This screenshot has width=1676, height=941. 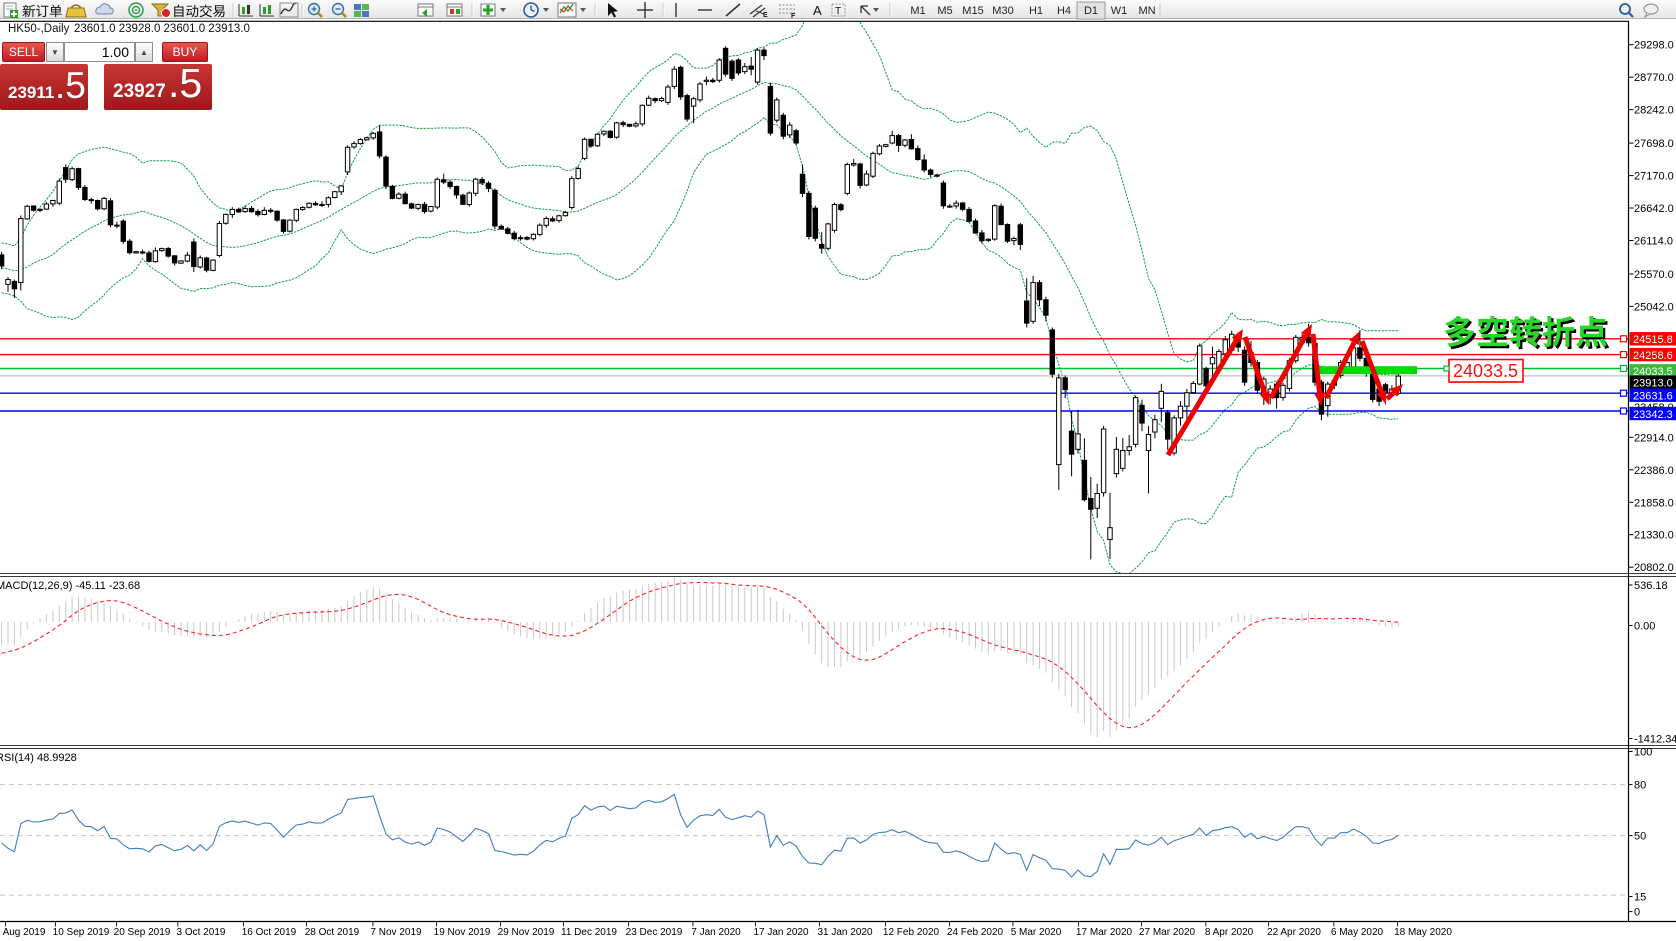 I want to click on svg-text: 15, so click(x=1640, y=898).